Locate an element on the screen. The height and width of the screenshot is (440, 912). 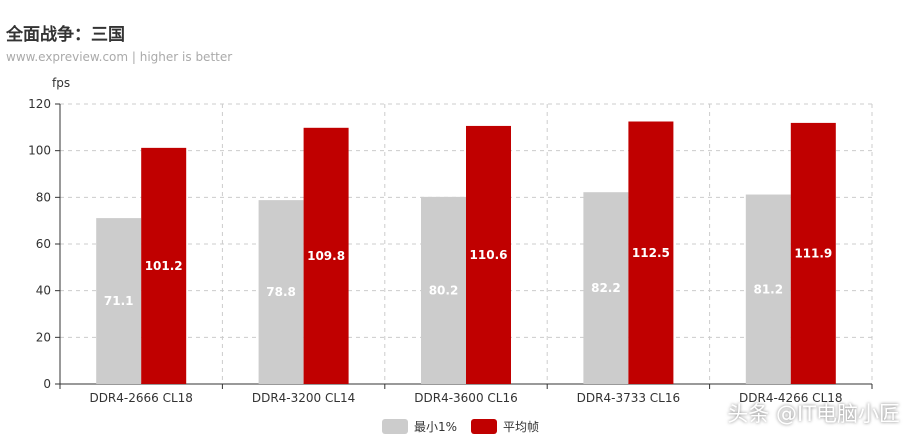
x-tick-label: DDR4-3733 CL16 is located at coordinates (628, 398).